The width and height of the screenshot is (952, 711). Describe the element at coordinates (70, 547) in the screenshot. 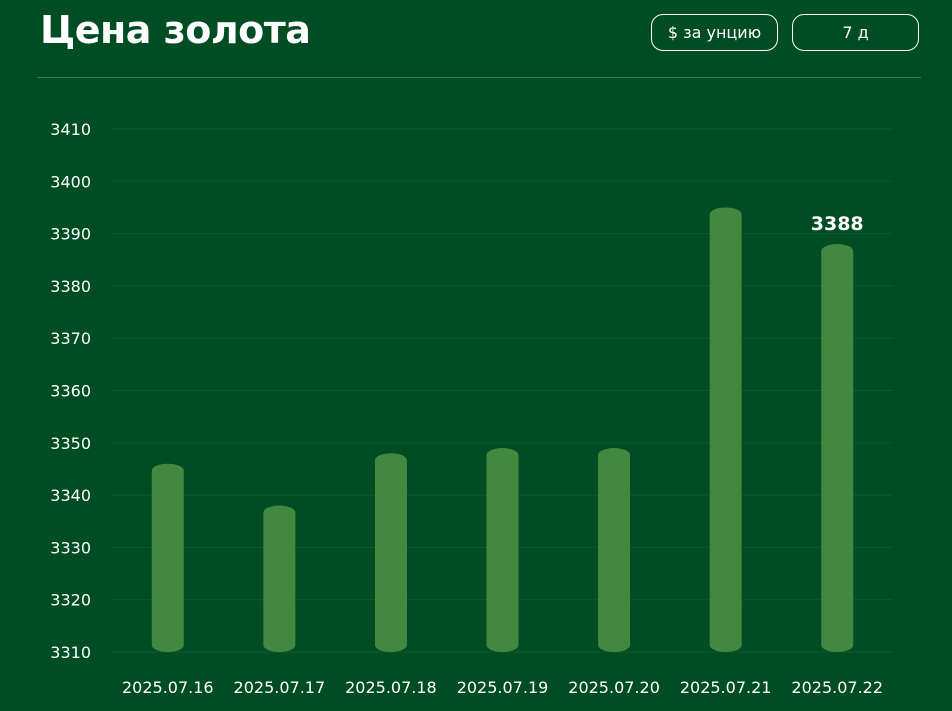

I see `y-tick-label: 3330` at that location.